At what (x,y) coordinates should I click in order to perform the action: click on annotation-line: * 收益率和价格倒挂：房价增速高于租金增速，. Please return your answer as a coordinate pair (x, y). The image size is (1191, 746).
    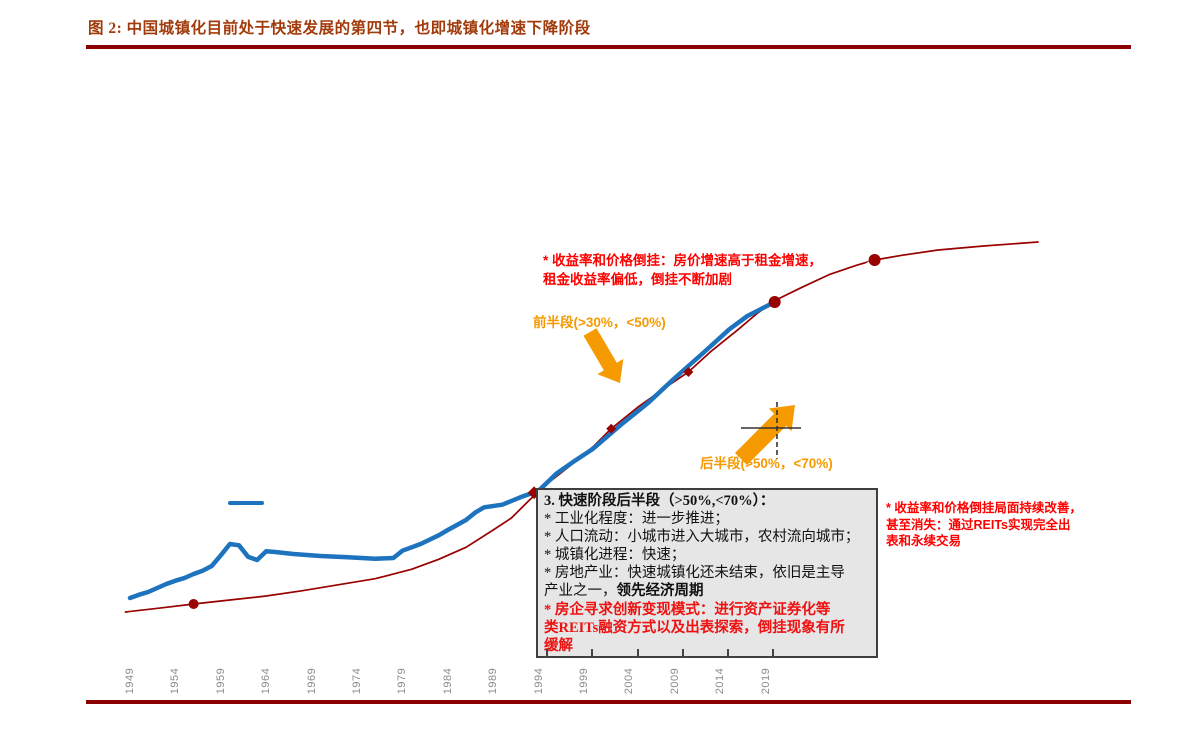
    Looking at the image, I should click on (683, 260).